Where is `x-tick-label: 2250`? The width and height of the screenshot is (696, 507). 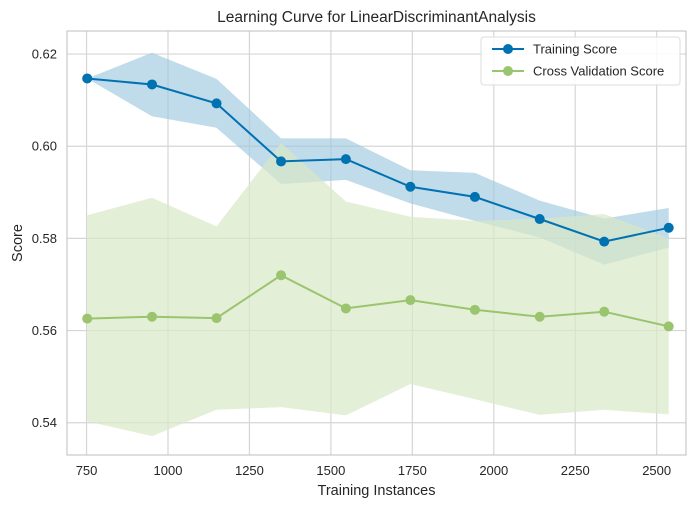
x-tick-label: 2250 is located at coordinates (575, 470).